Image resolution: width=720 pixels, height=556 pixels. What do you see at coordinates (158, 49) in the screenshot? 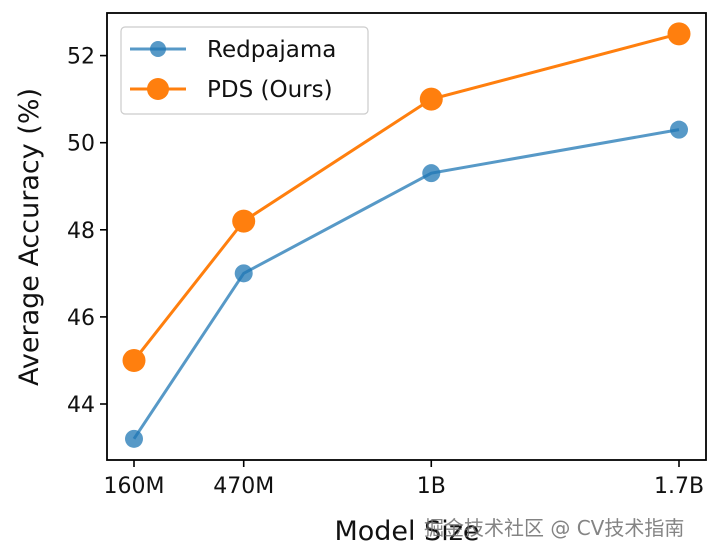
I see `legend-marker-redpajama` at bounding box center [158, 49].